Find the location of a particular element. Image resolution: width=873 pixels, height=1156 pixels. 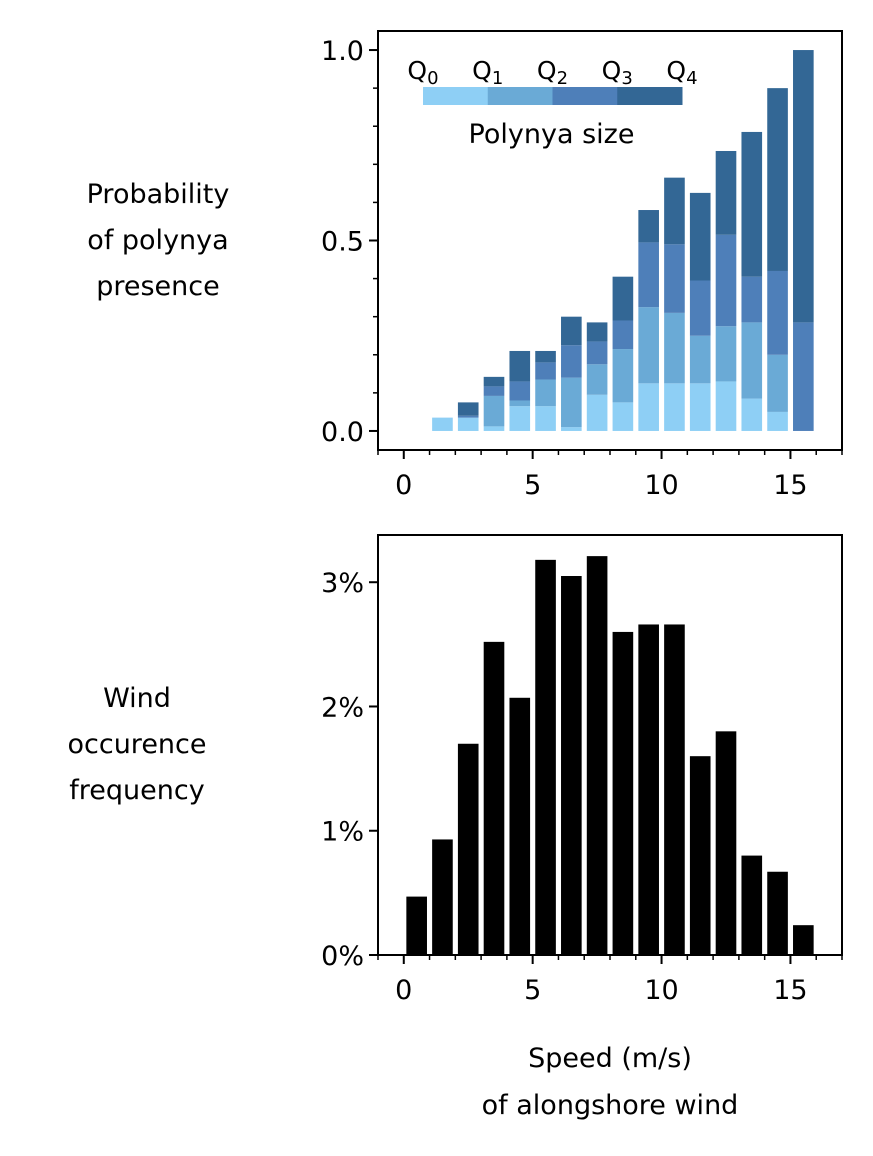

top-xtick-label: 10 is located at coordinates (661, 485).